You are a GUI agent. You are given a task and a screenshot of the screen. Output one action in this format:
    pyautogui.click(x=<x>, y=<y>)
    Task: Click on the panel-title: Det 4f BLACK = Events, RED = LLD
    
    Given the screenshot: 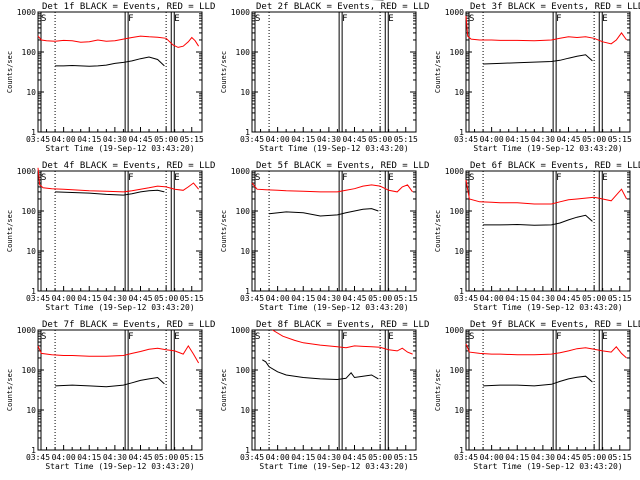 What is the action you would take?
    pyautogui.click(x=128, y=166)
    